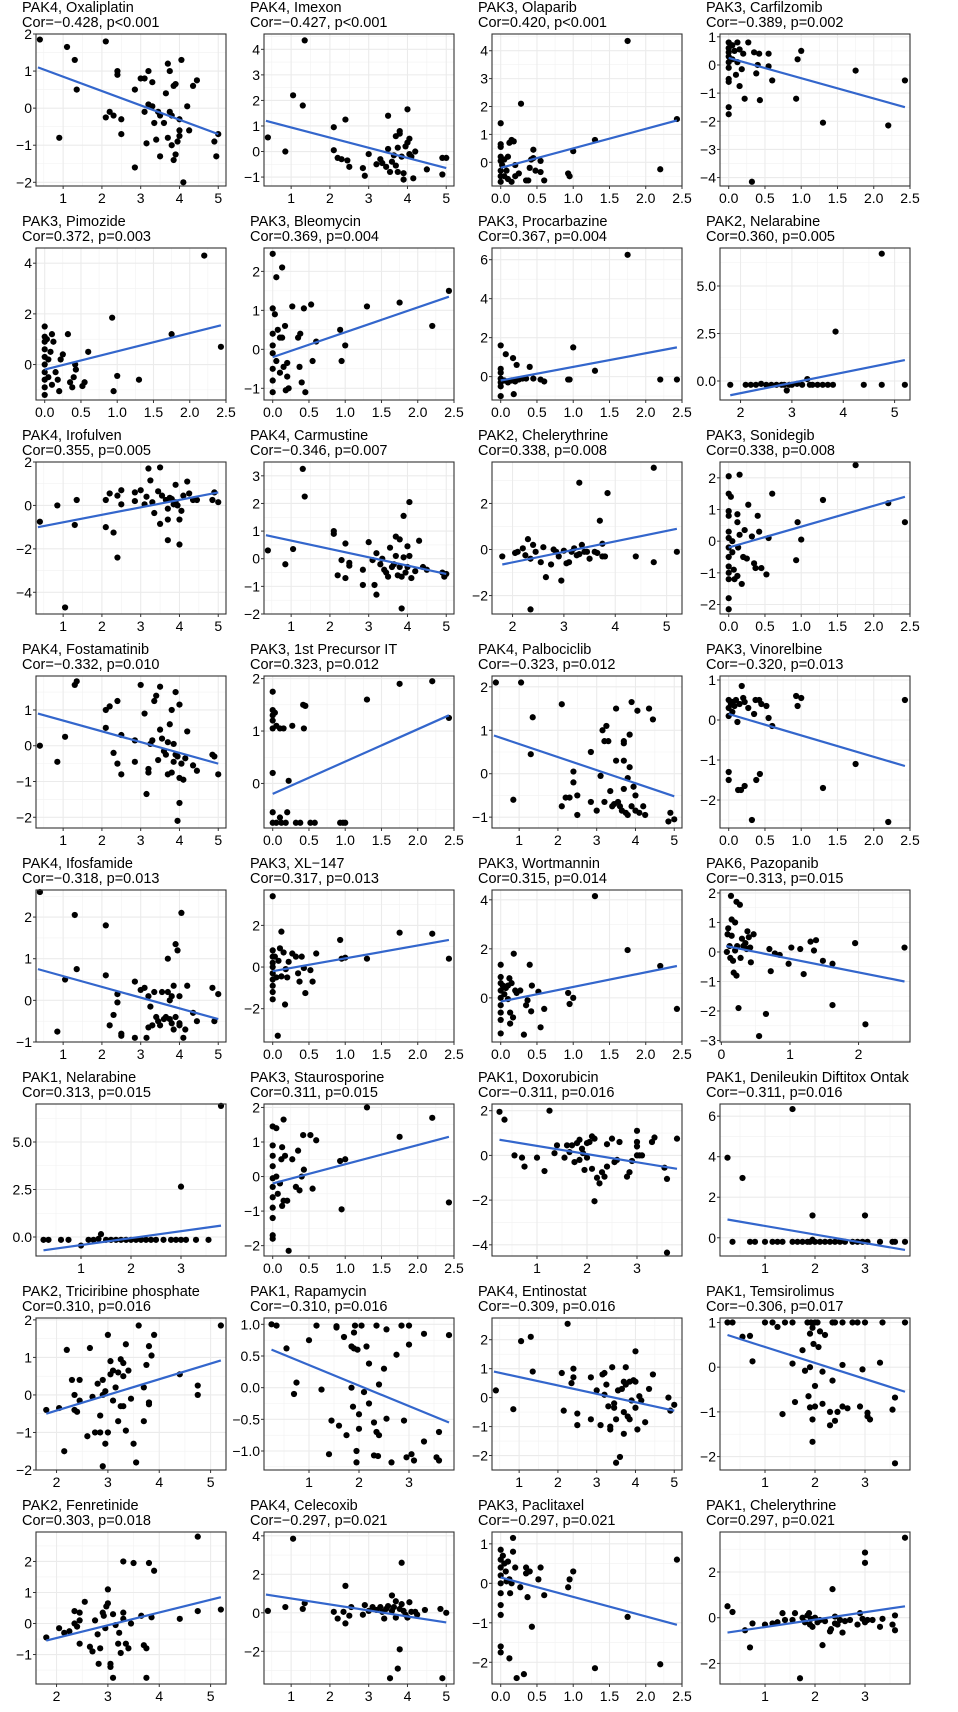 The height and width of the screenshot is (1712, 958). What do you see at coordinates (159, 1696) in the screenshot?
I see `x-tick-label: 4` at bounding box center [159, 1696].